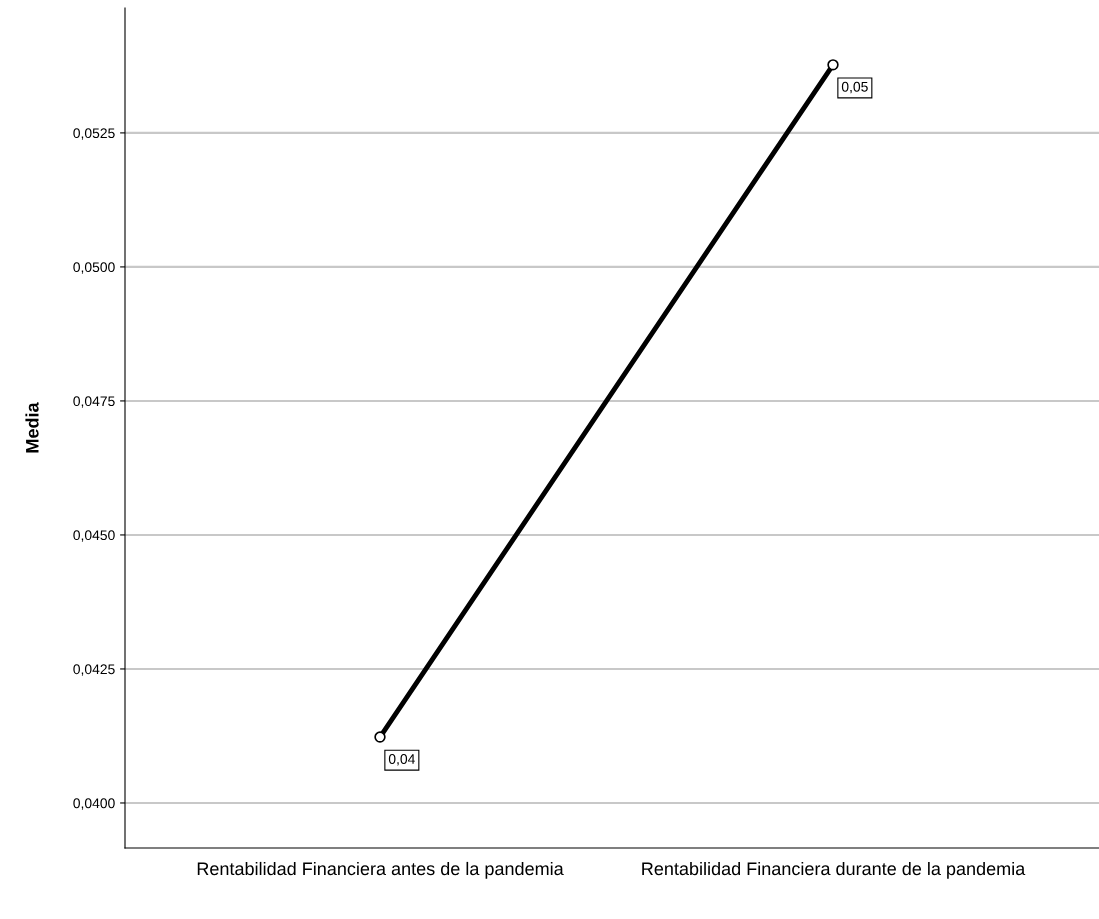  I want to click on y-tick-label: 0,0450, so click(94, 536).